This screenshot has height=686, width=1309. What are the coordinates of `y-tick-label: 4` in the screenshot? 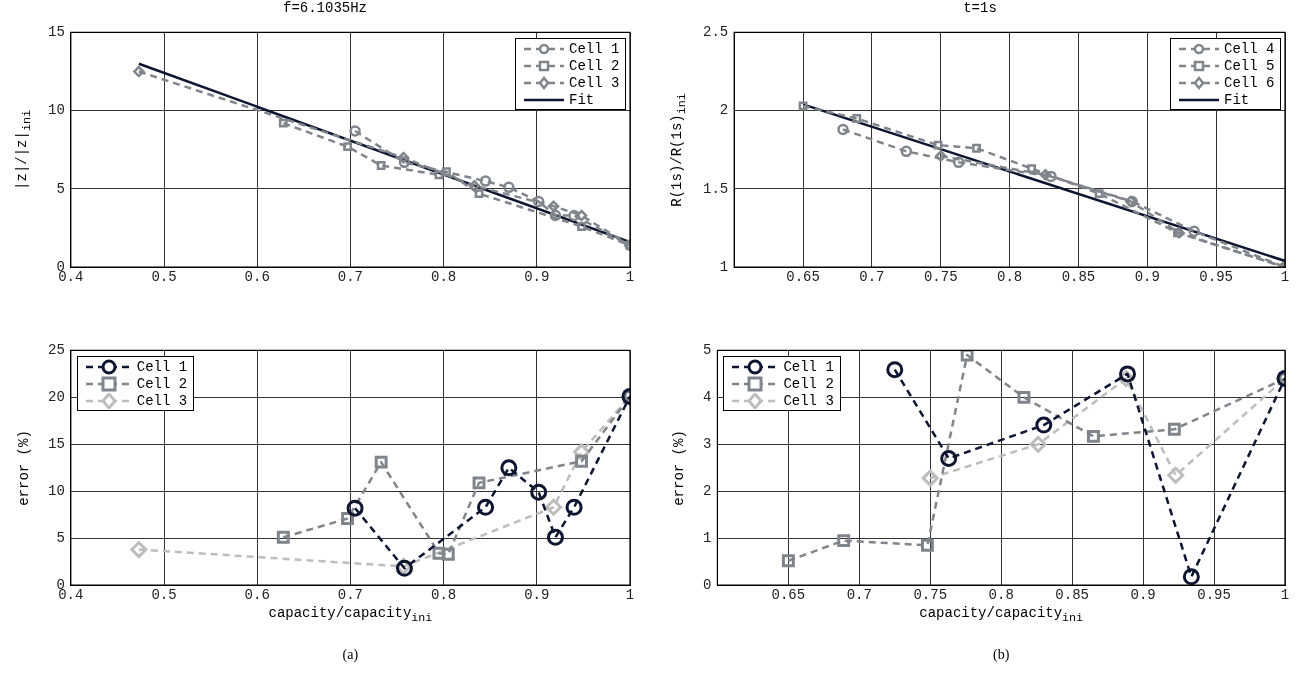 It's located at (707, 397).